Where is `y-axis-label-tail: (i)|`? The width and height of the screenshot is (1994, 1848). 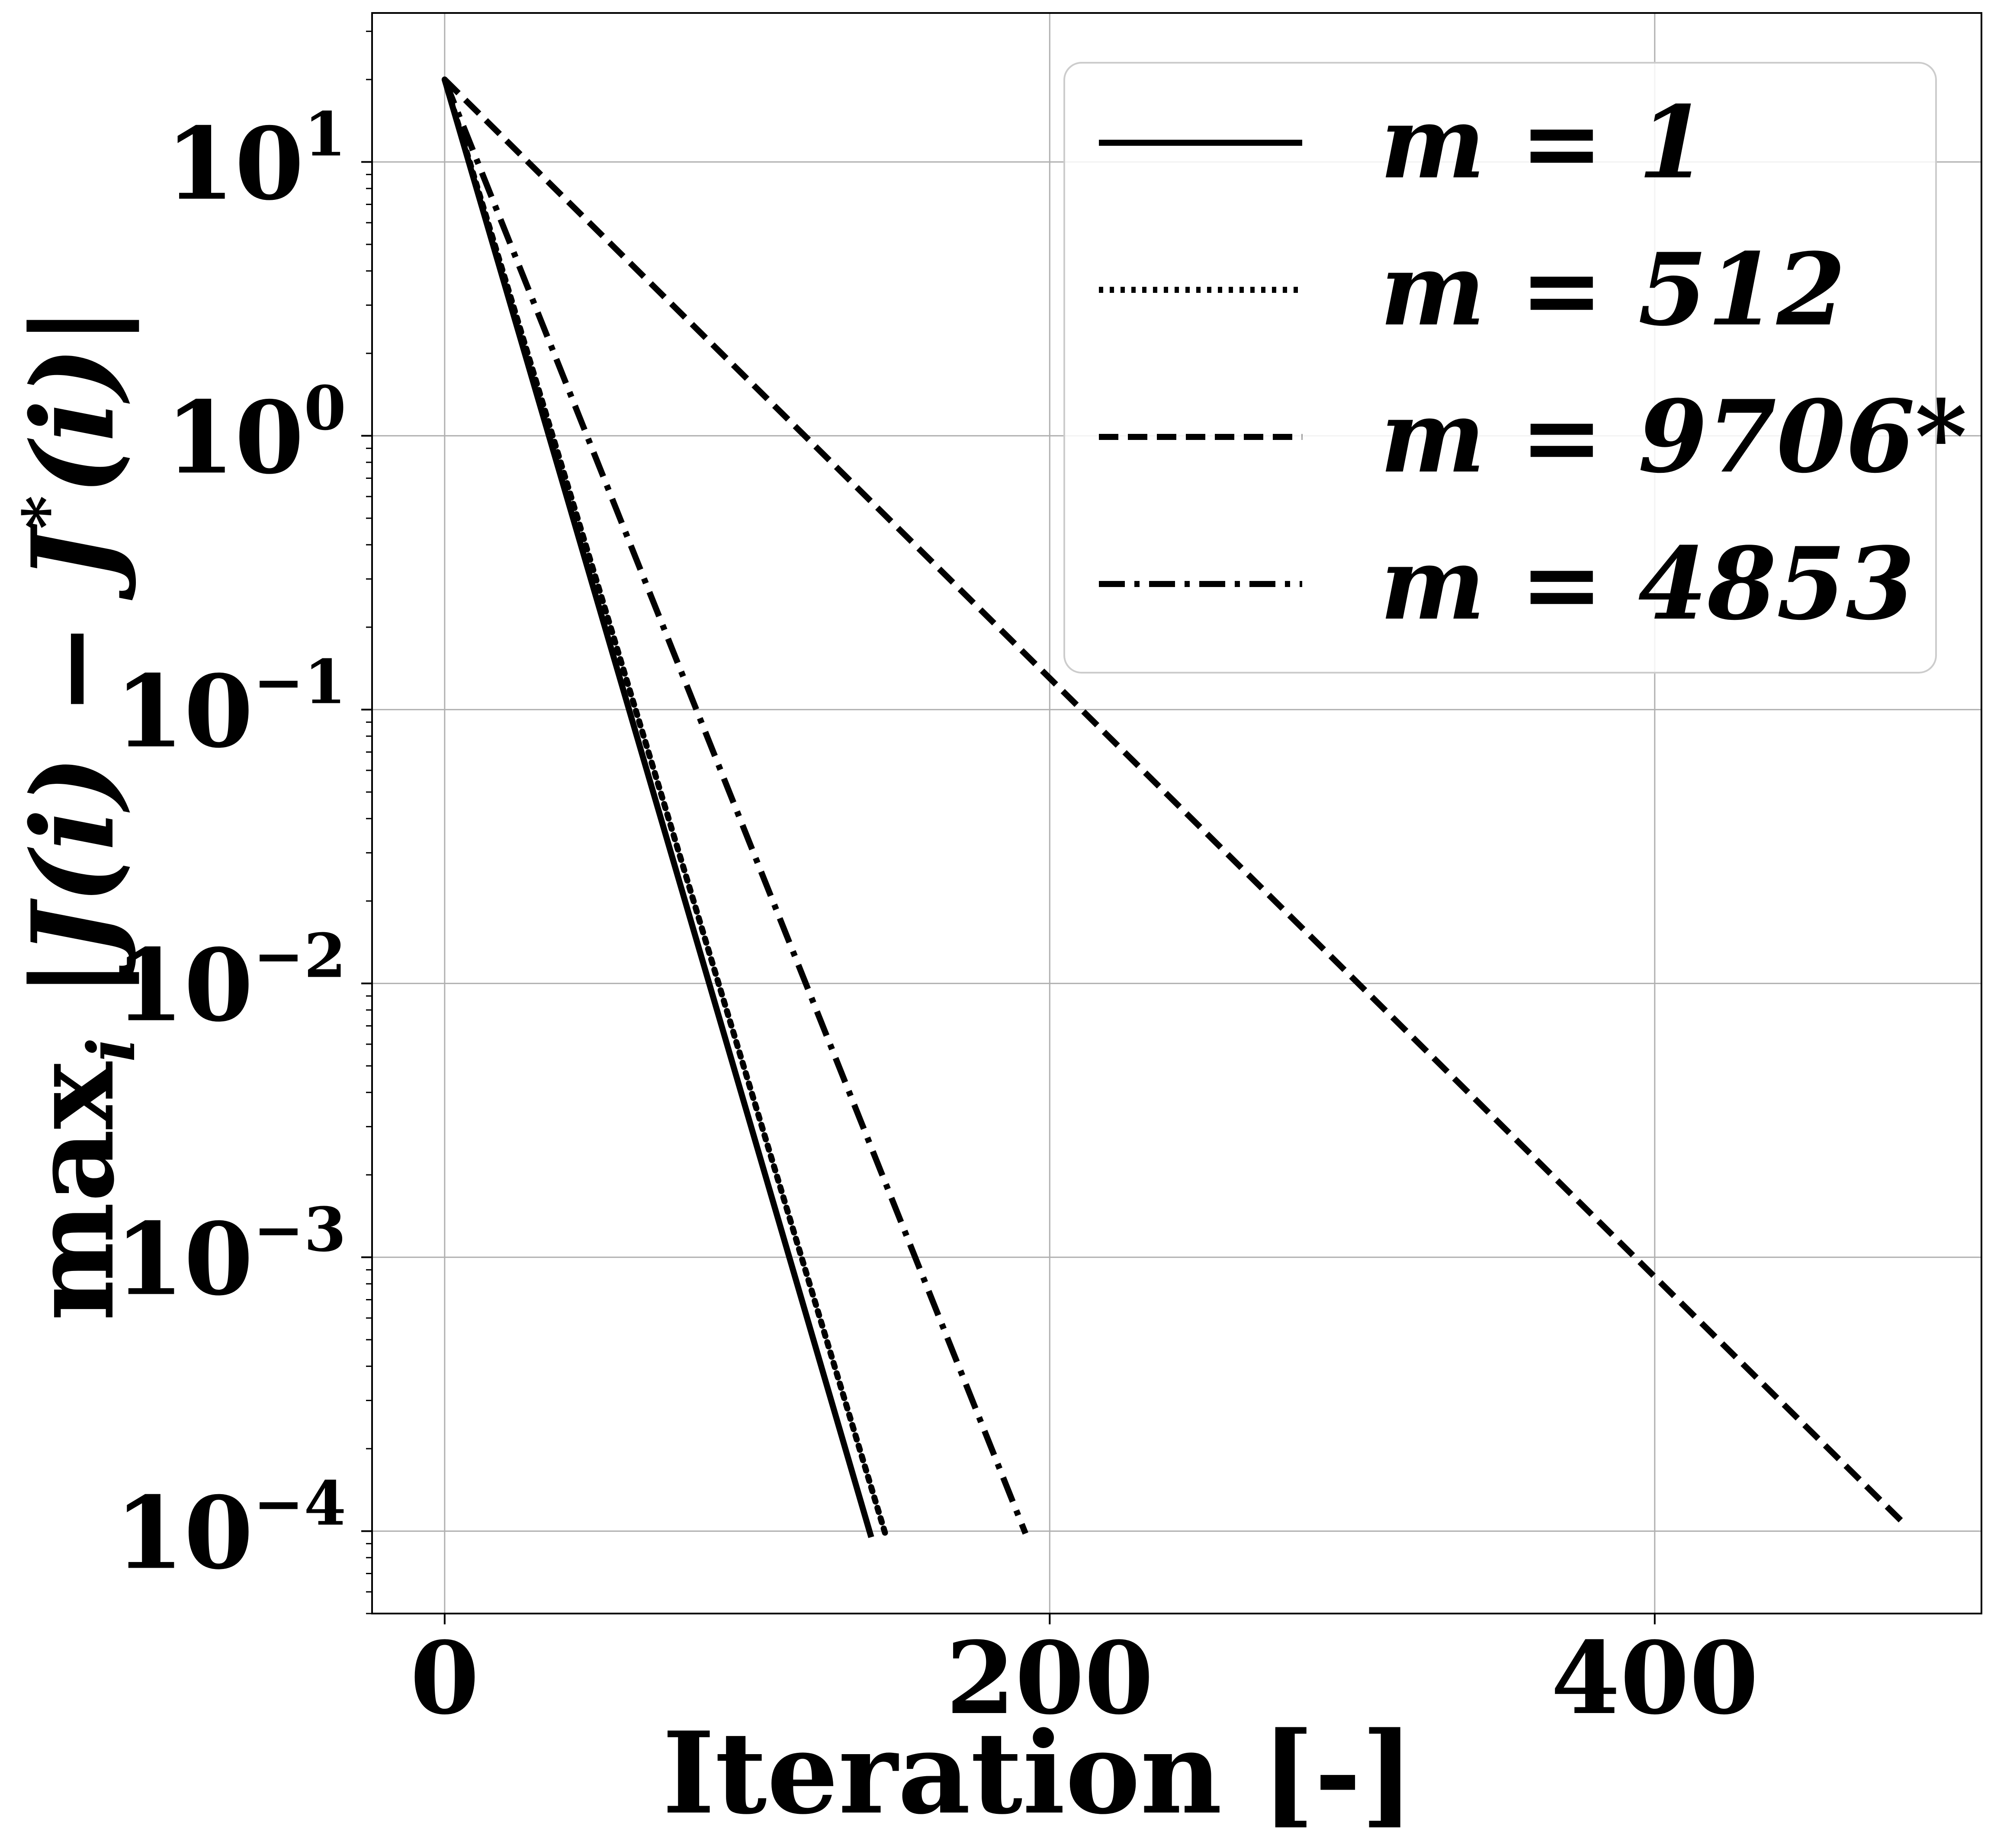
y-axis-label-tail: (i)| is located at coordinates (74, 400).